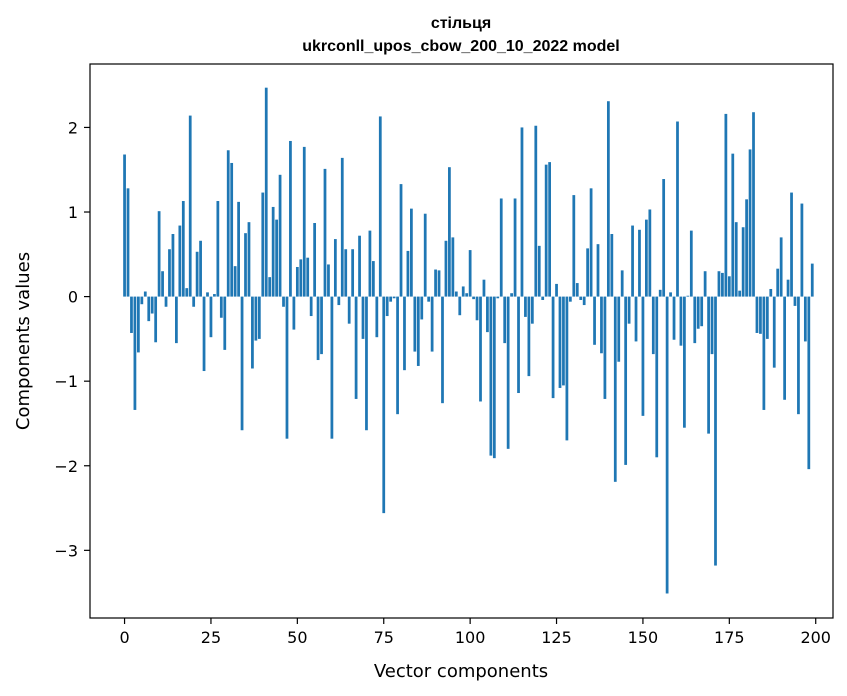  I want to click on y-axis-label: Components values, so click(23, 341).